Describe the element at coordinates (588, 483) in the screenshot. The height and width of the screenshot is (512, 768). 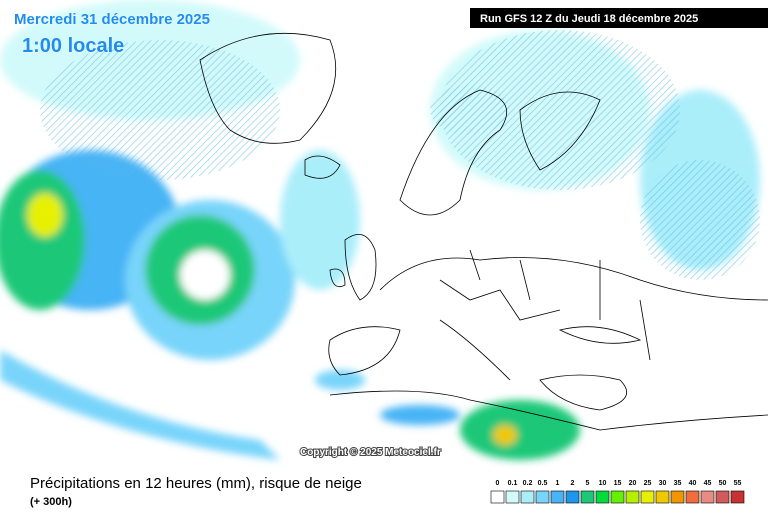
I see `legend-label: 5` at that location.